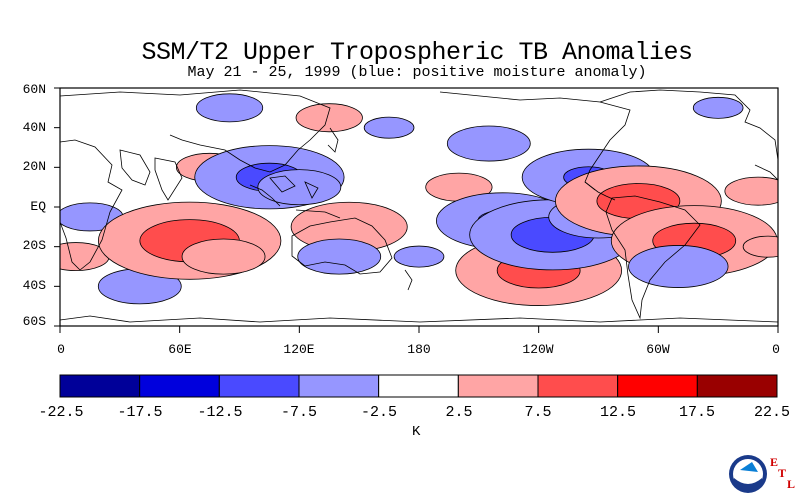  Describe the element at coordinates (417, 52) in the screenshot. I see `chart-title: SSM/T2 Upper Tropospheric TB Anomalies` at that location.